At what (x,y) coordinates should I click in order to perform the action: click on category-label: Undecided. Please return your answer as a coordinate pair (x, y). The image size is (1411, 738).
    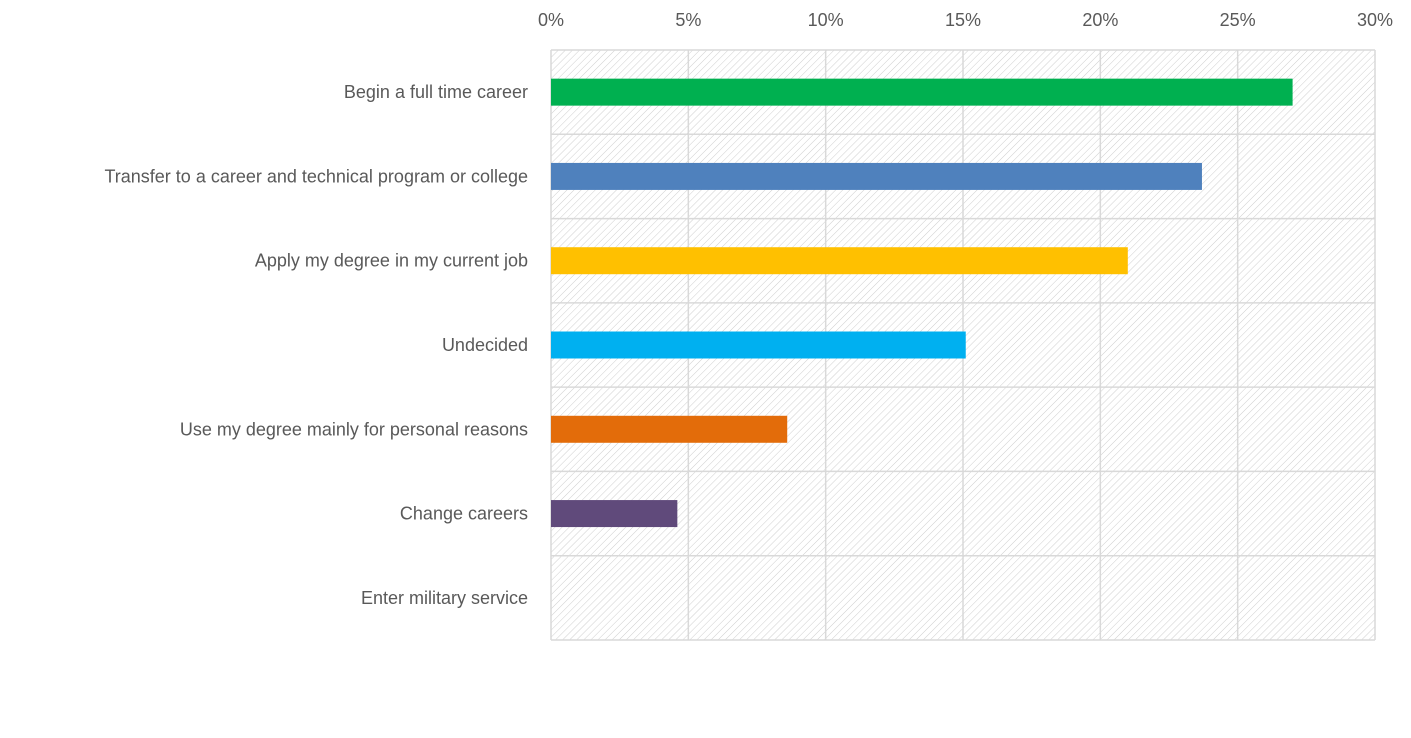
    Looking at the image, I should click on (485, 345).